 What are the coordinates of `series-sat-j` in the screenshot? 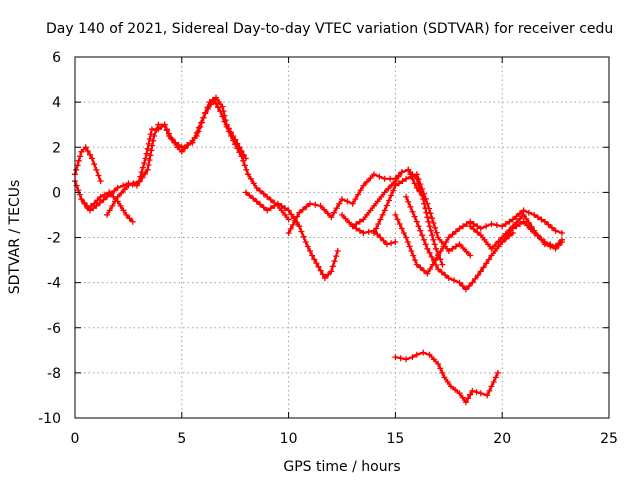 It's located at (459, 243).